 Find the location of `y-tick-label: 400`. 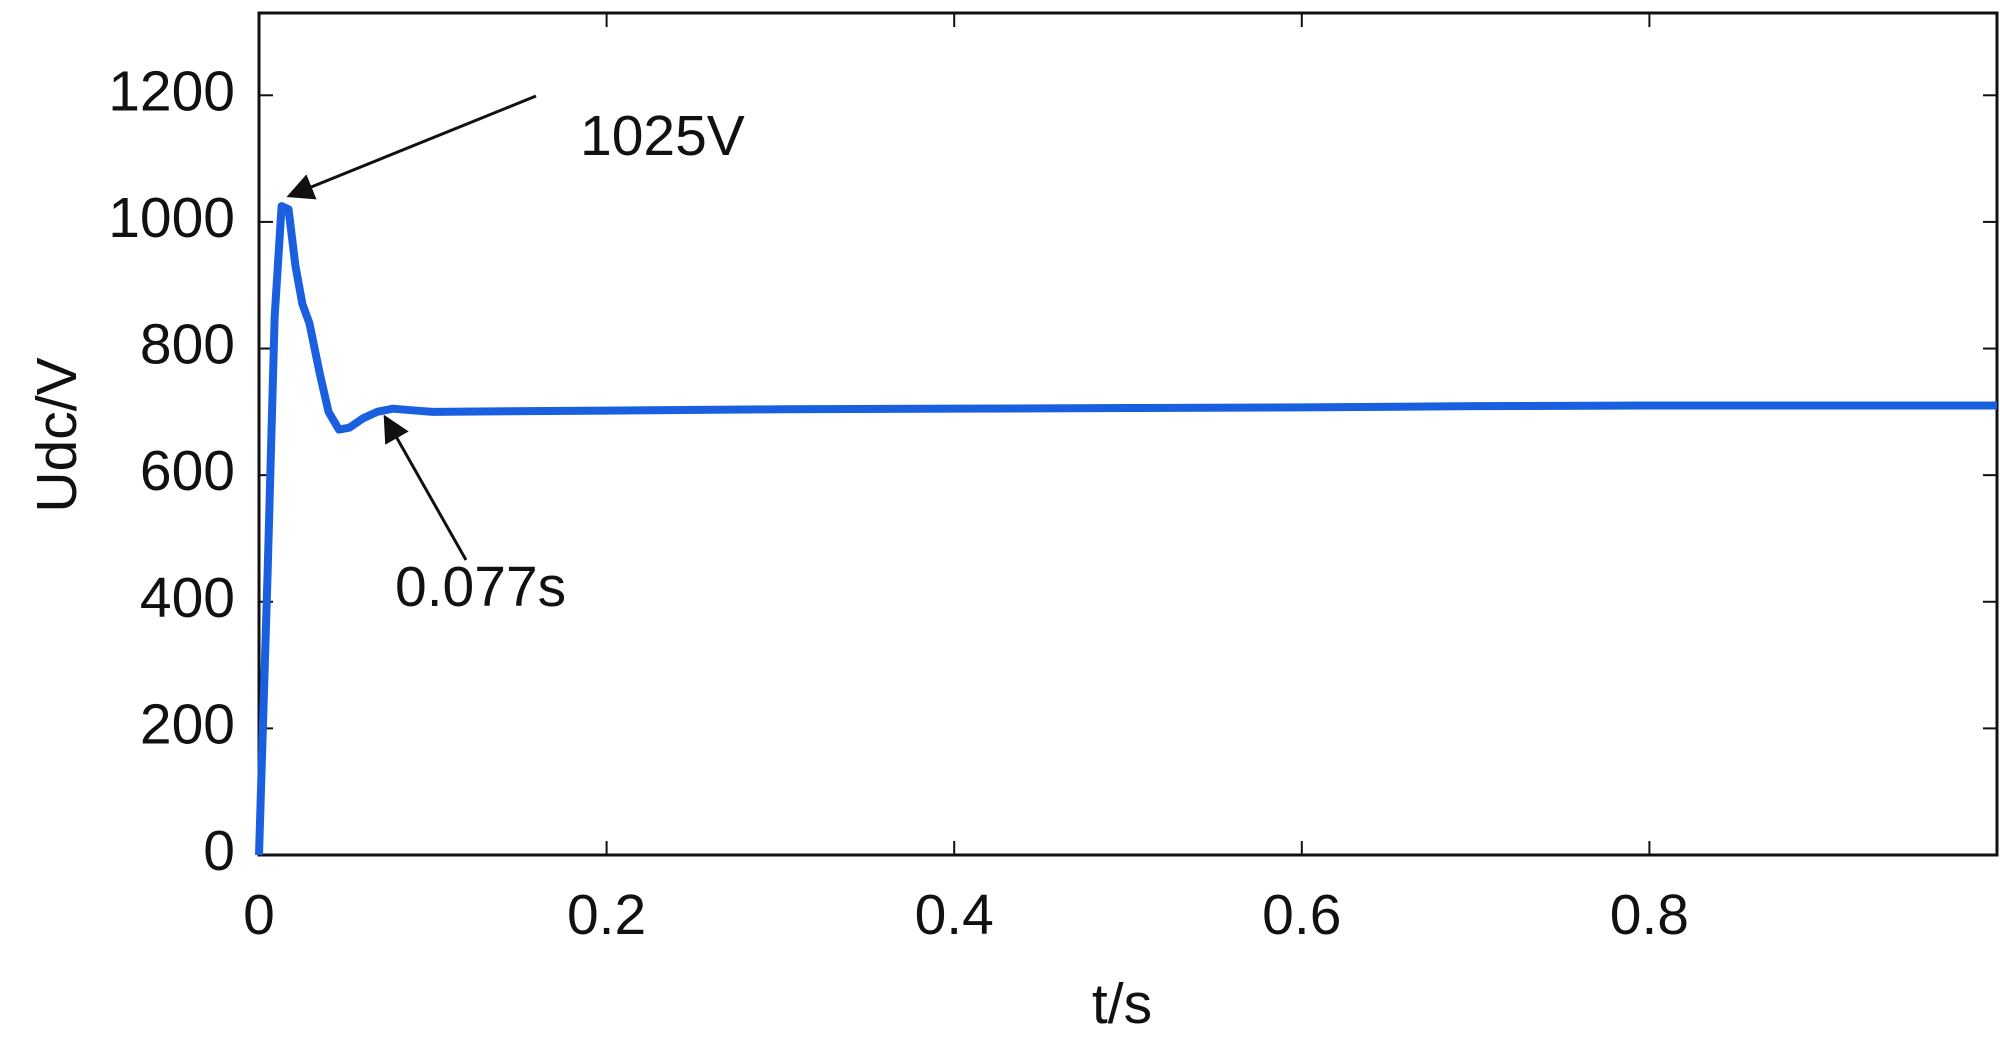

y-tick-label: 400 is located at coordinates (187, 598).